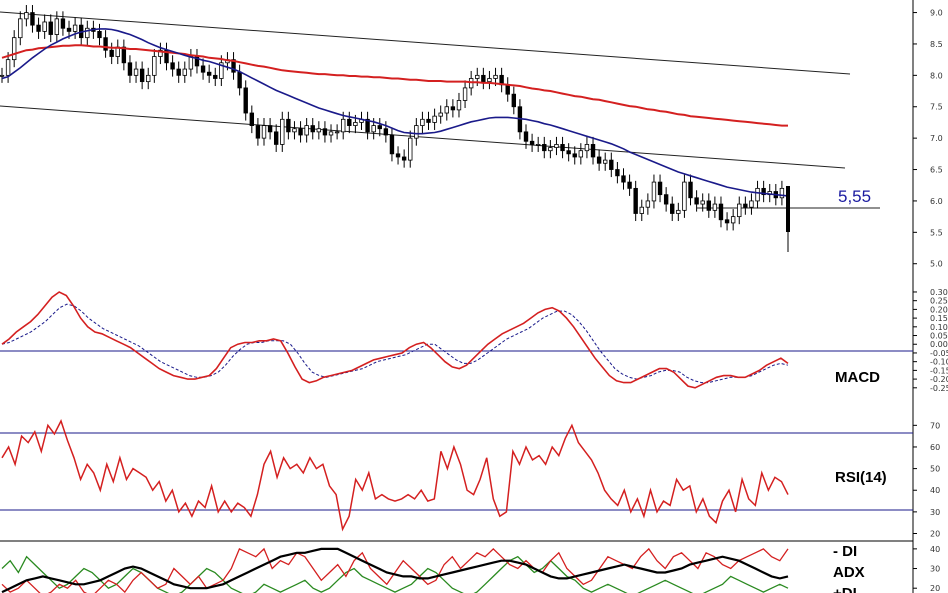 Image resolution: width=948 pixels, height=593 pixels. Describe the element at coordinates (423, 137) in the screenshot. I see `trend-channel-lower` at that location.